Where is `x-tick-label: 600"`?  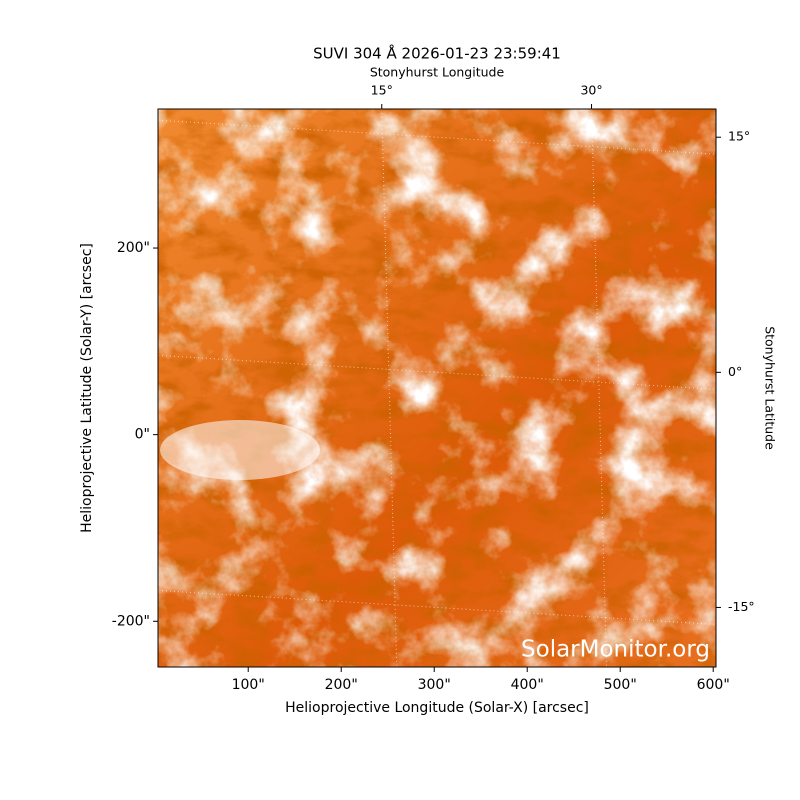 x-tick-label: 600" is located at coordinates (713, 685).